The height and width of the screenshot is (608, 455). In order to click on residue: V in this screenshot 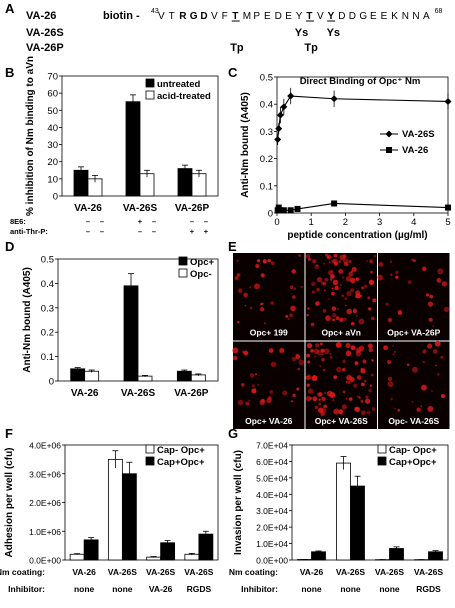, I will do `click(320, 16)`.